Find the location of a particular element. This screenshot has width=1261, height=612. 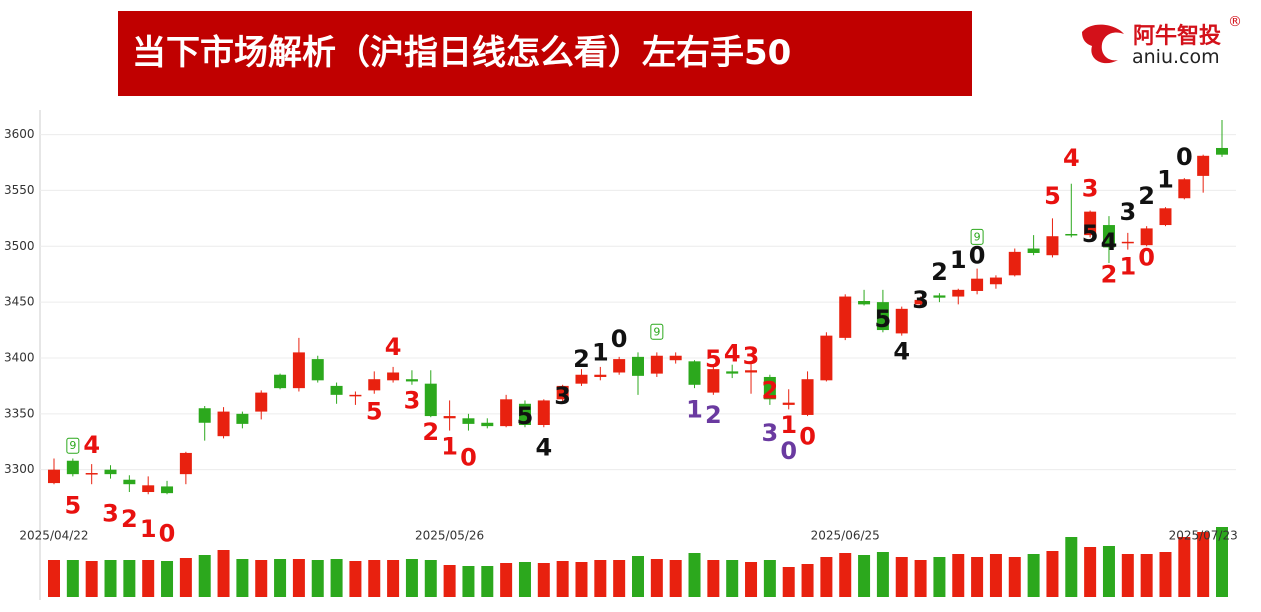

y-tick-label: 3450 is located at coordinates (19, 302).